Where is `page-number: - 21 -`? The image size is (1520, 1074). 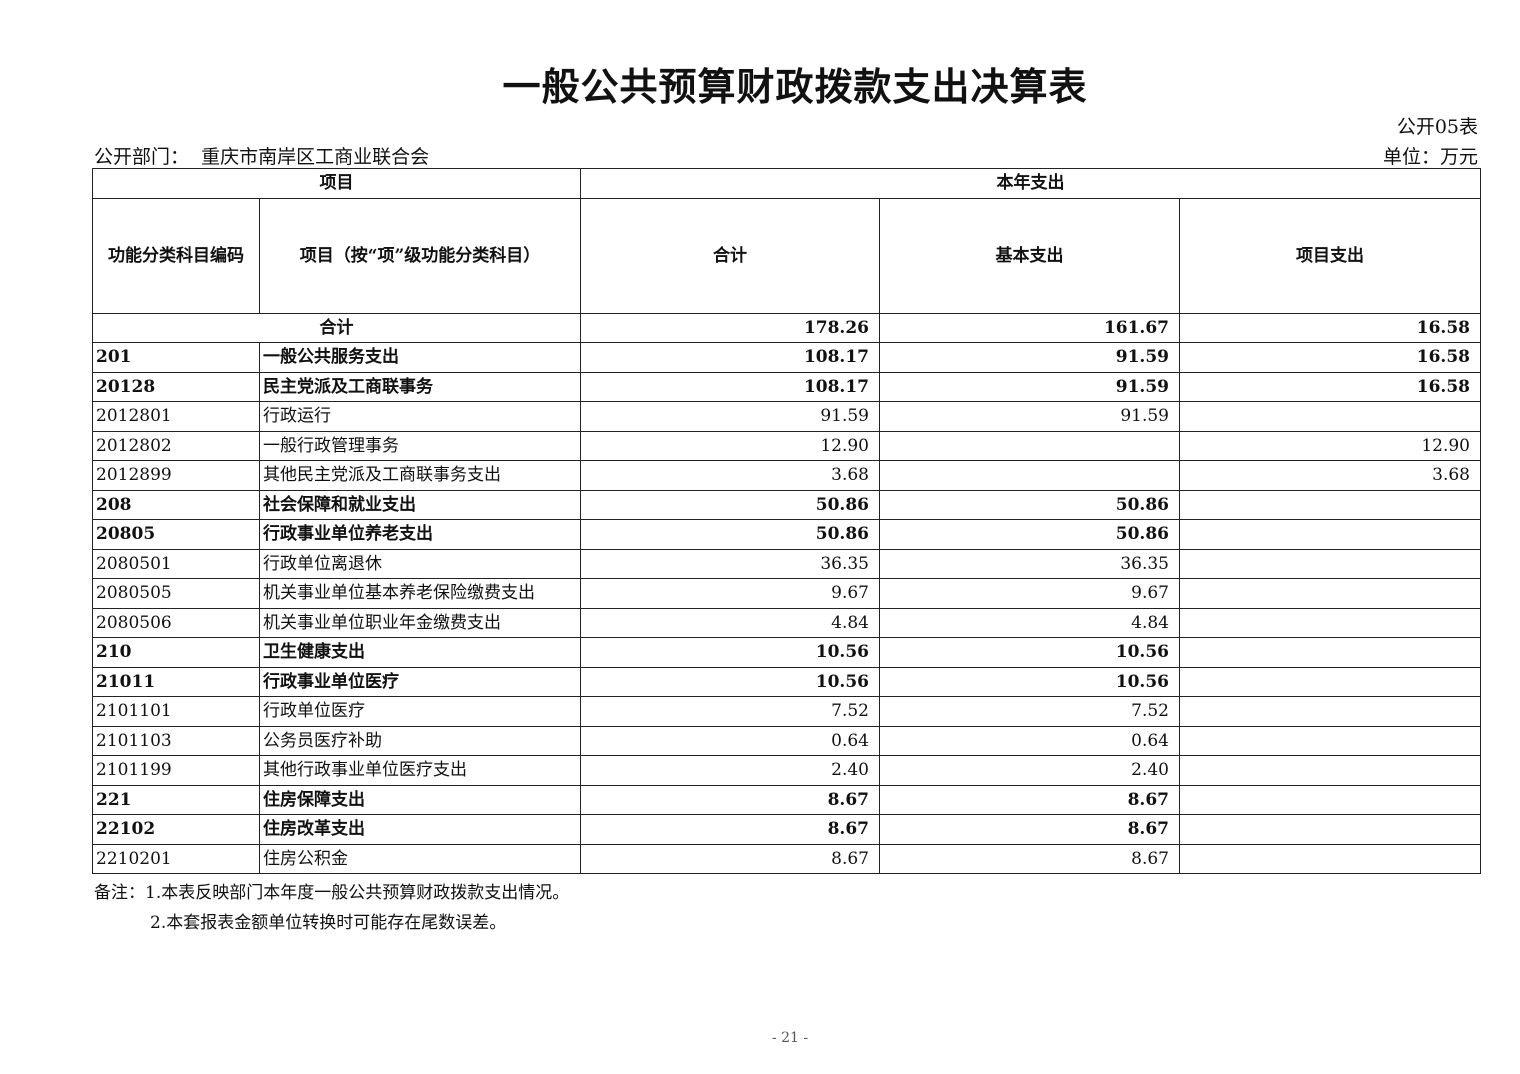 page-number: - 21 - is located at coordinates (790, 1038).